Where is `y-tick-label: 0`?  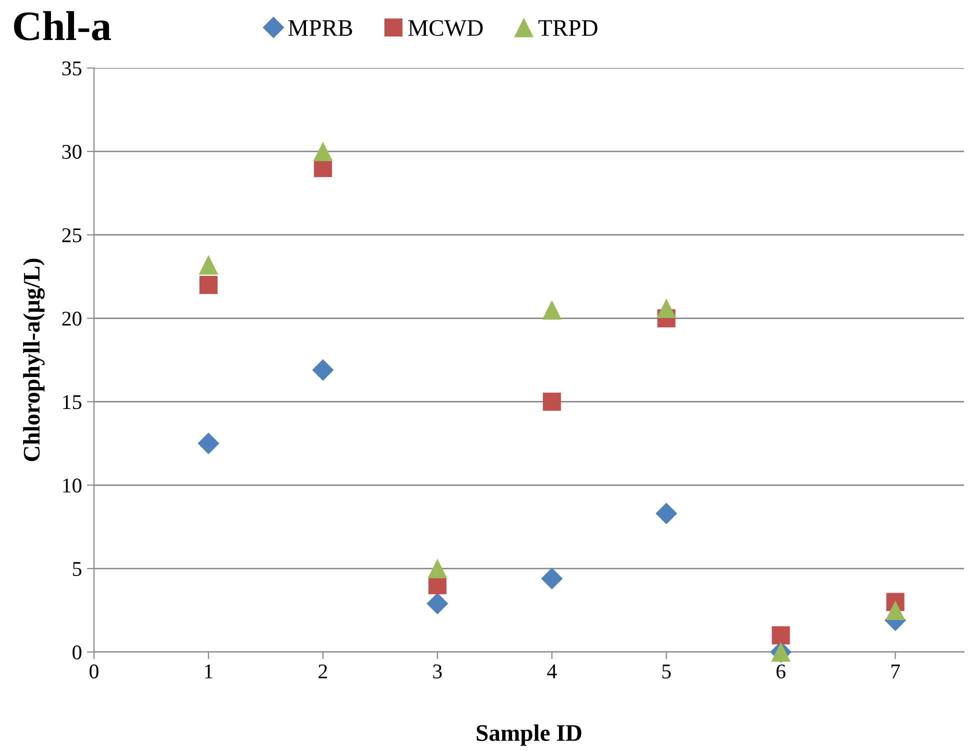
y-tick-label: 0 is located at coordinates (77, 652).